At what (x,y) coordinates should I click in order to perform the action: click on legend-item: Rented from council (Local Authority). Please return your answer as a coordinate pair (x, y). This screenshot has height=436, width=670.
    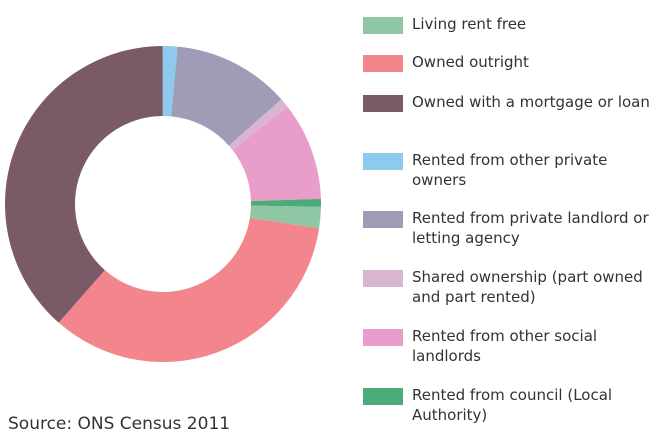
    Looking at the image, I should click on (513, 405).